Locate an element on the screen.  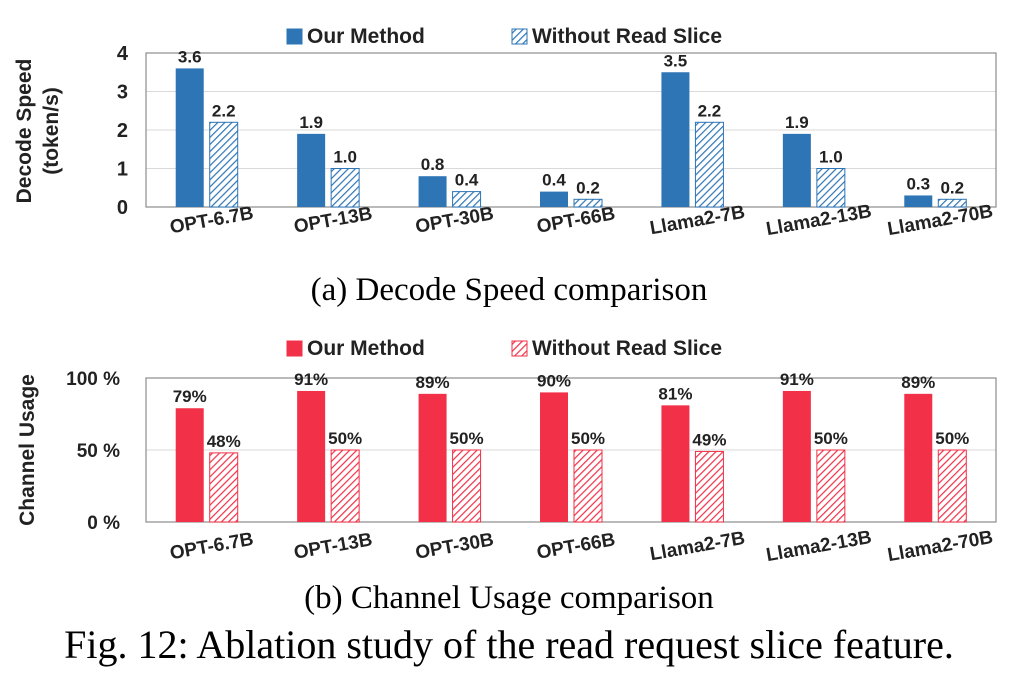
decode-speed-legend-label: Without Read Slice is located at coordinates (627, 36).